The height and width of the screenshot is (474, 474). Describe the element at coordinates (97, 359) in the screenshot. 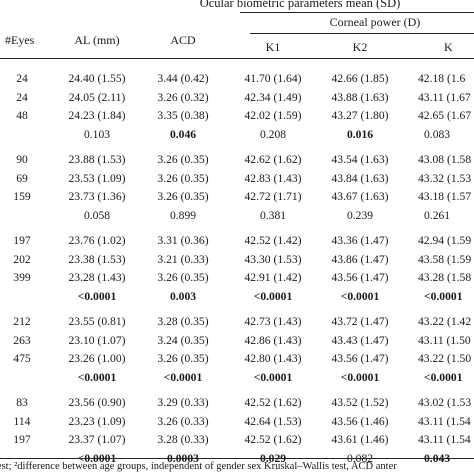

I see `table-cell: 23.26 (1.00)` at that location.